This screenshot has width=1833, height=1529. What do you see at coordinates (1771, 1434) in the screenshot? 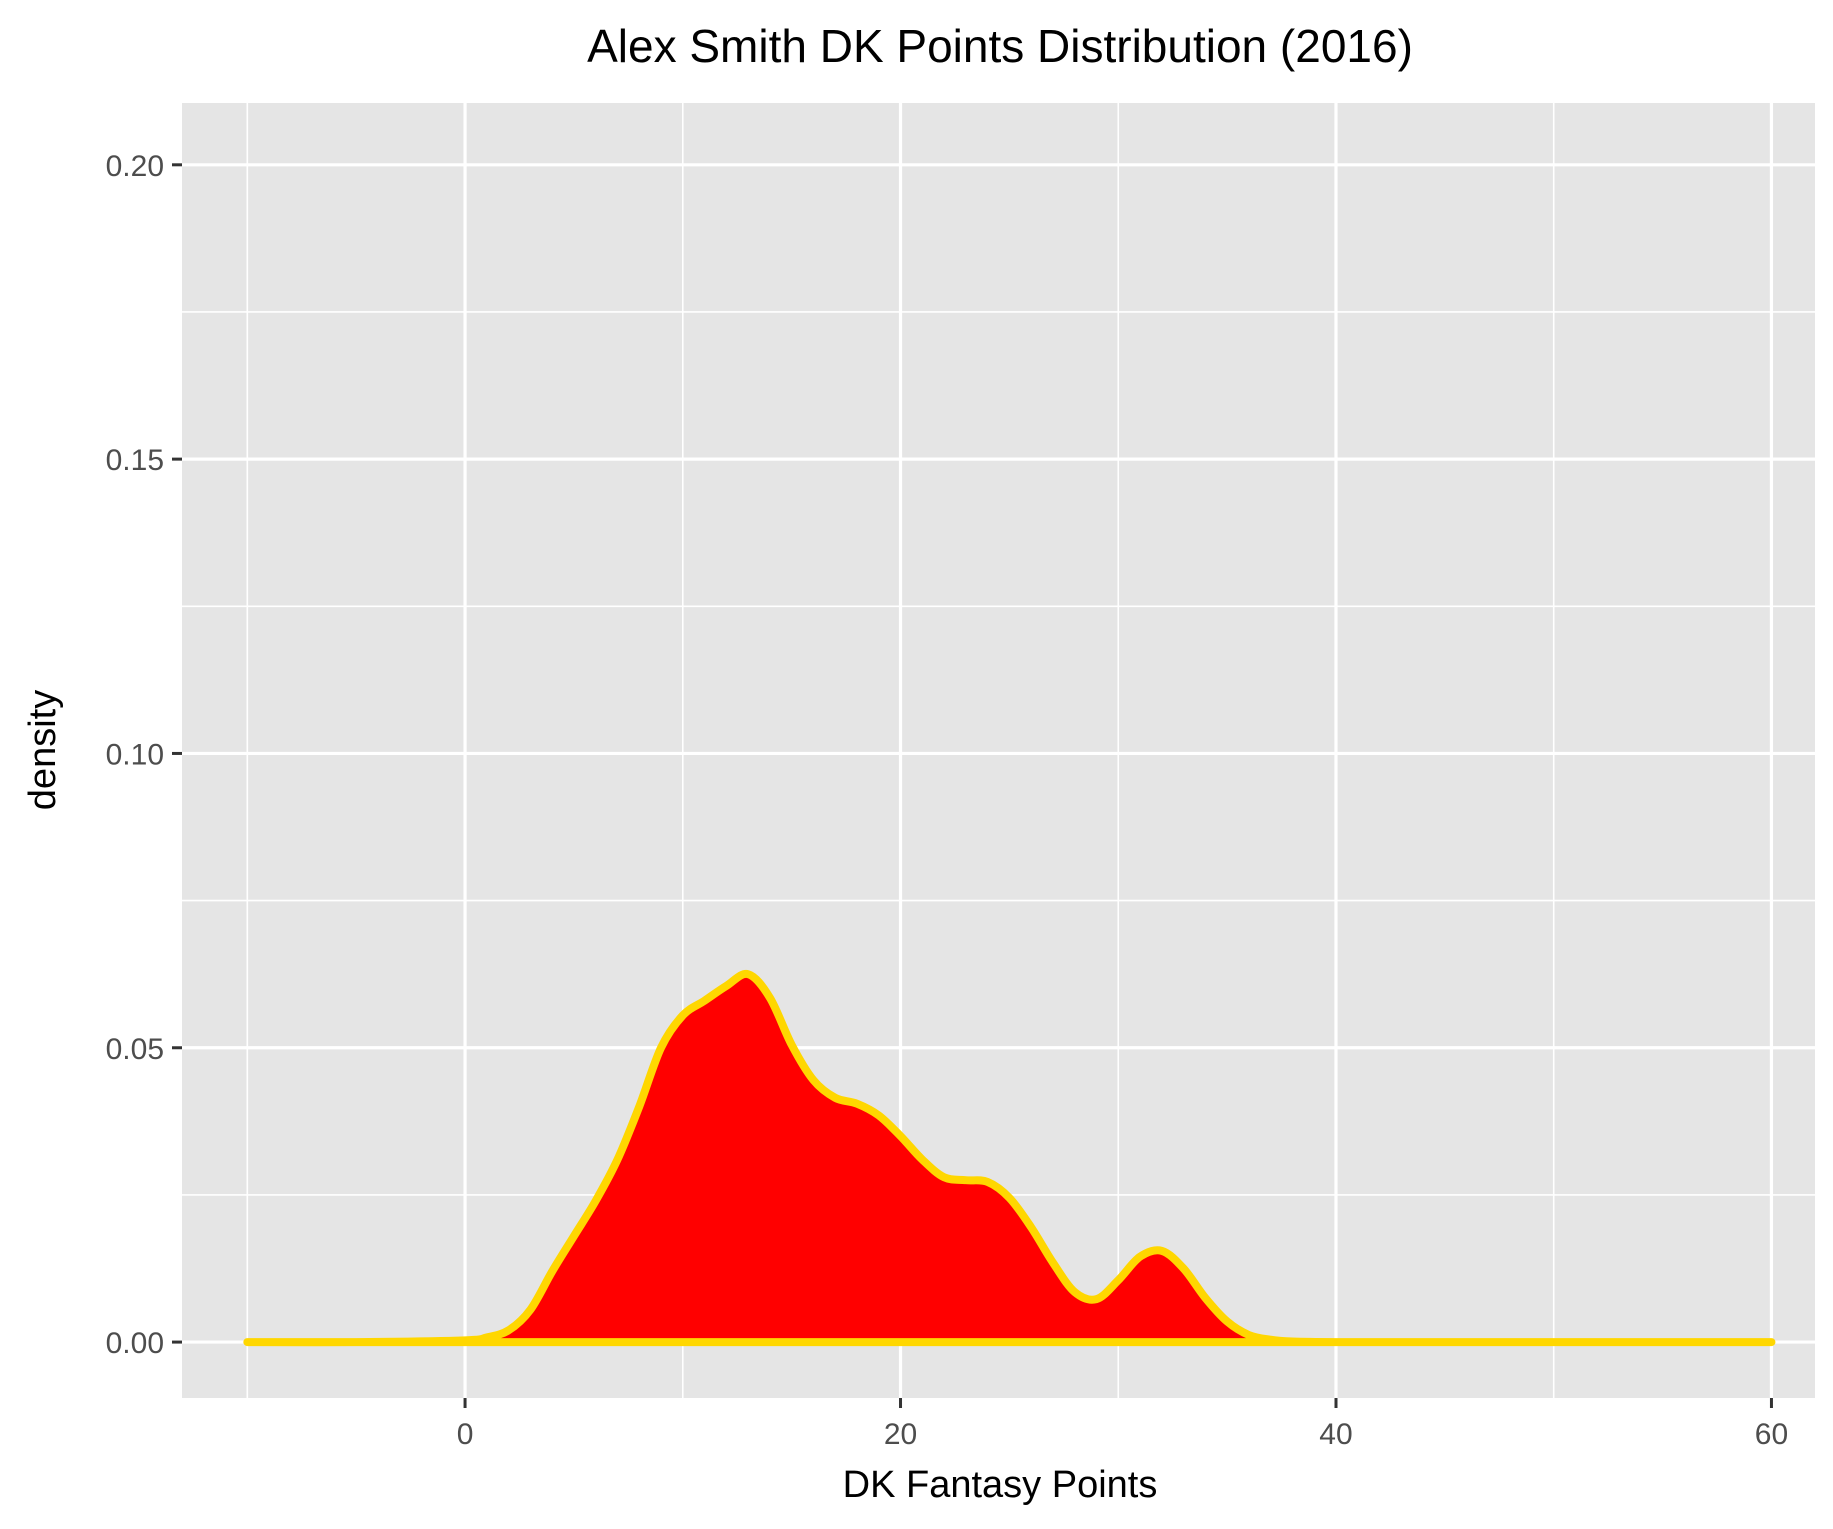
I see `x-tick-label: 60` at bounding box center [1771, 1434].